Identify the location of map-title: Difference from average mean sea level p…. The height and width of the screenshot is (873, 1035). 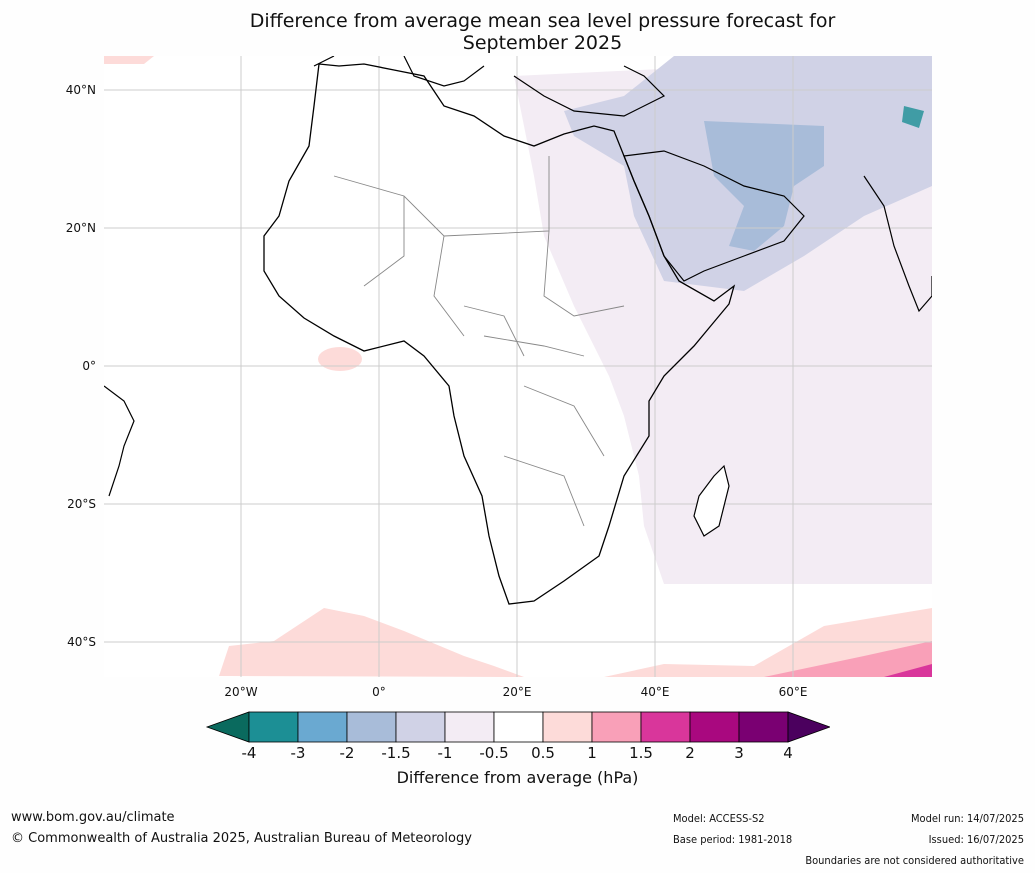
(517, 32).